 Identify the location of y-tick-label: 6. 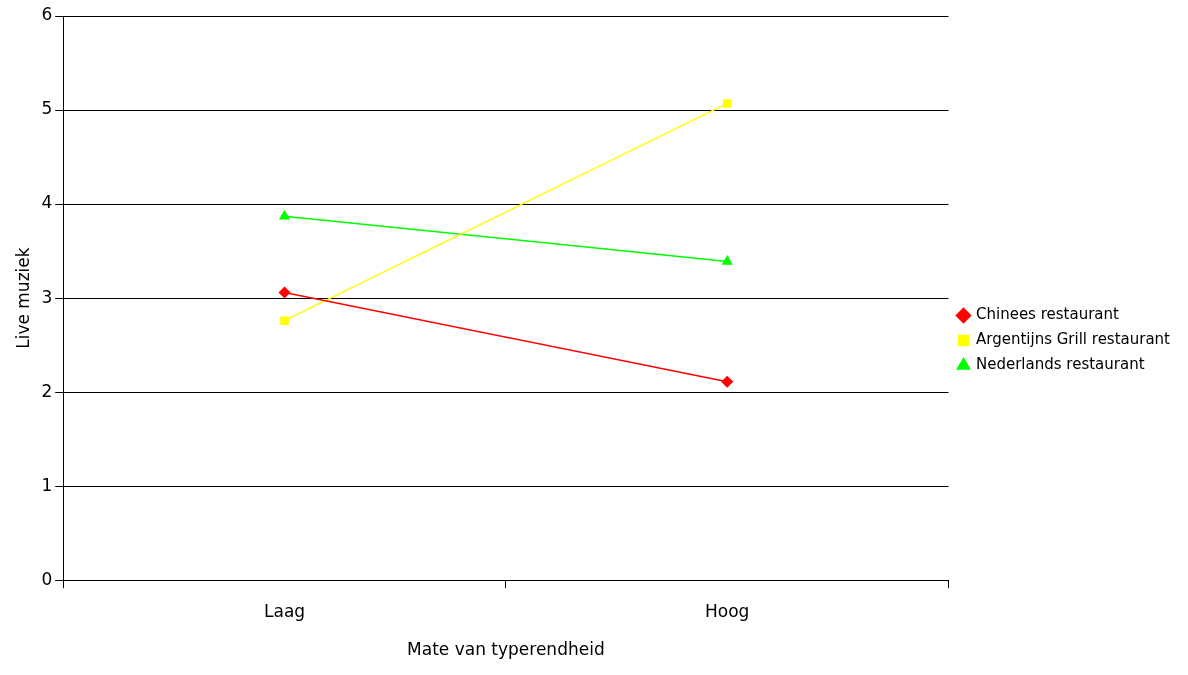
(47, 14).